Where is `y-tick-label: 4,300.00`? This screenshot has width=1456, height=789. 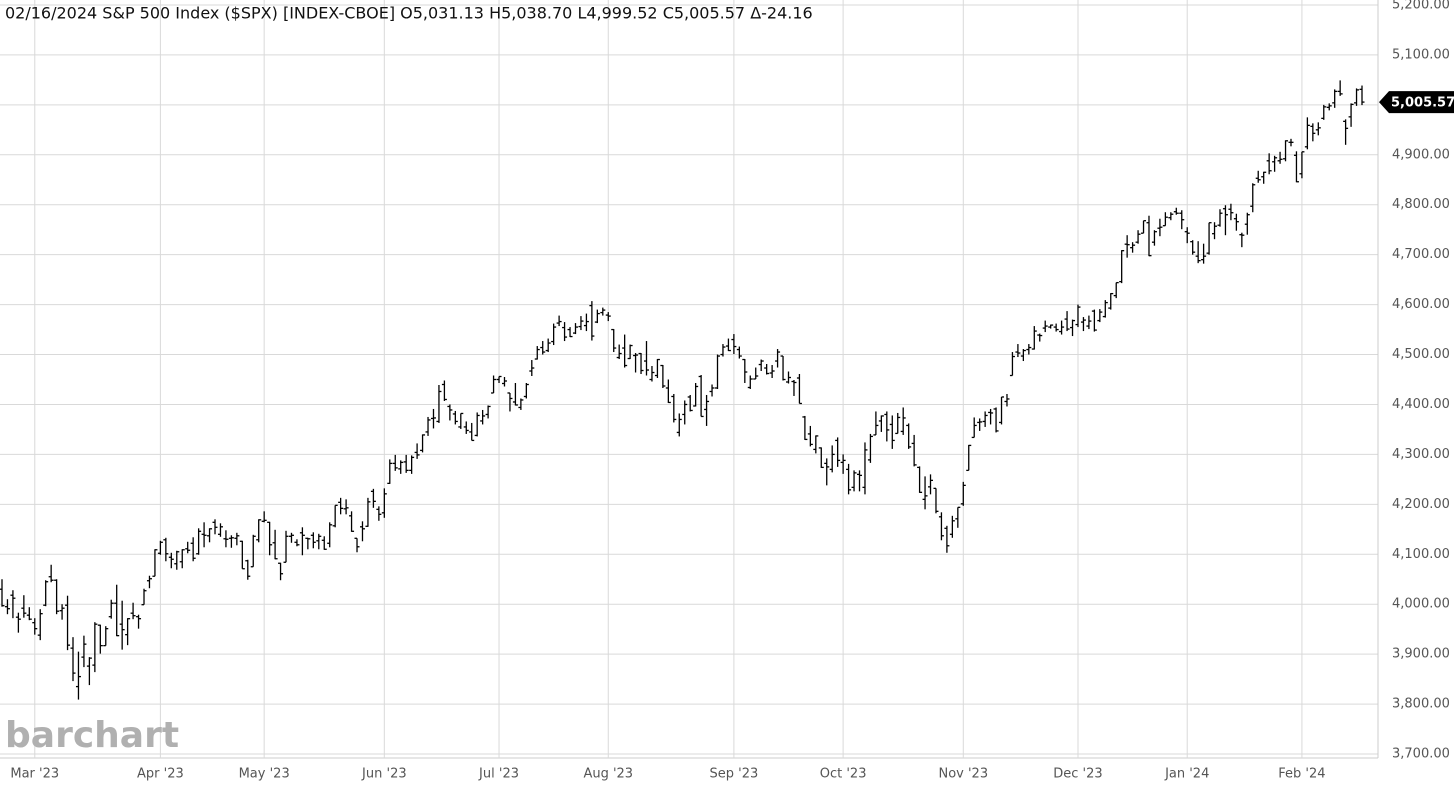 y-tick-label: 4,300.00 is located at coordinates (1421, 454).